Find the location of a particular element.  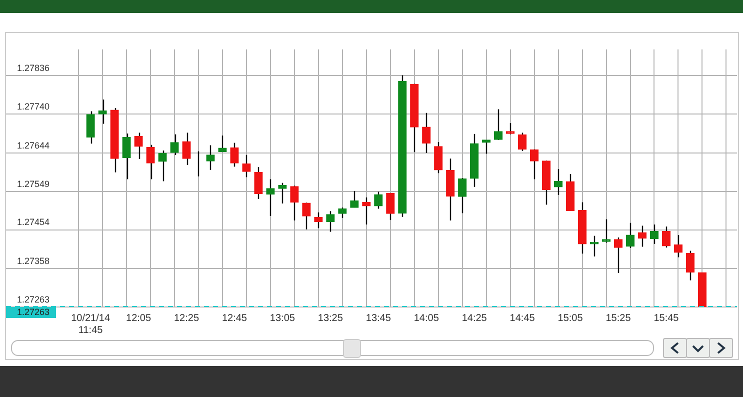

y-tick-label: 1.27358 is located at coordinates (33, 261).